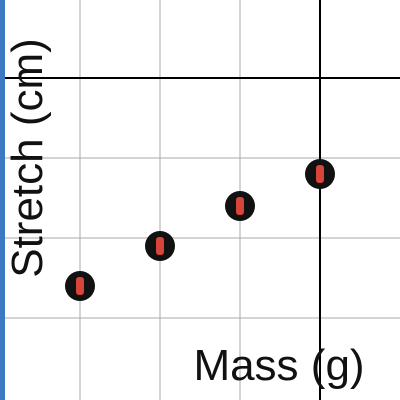 Image resolution: width=400 pixels, height=400 pixels. Describe the element at coordinates (278, 365) in the screenshot. I see `x-axis-label: Mass (g)` at that location.